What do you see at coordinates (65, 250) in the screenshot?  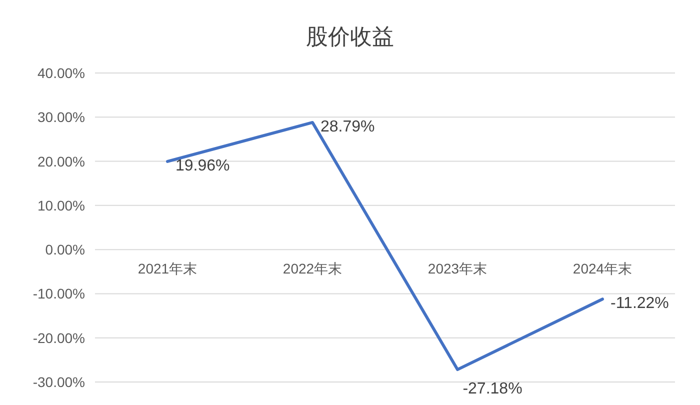 I see `y-tick-label: 0.00%` at bounding box center [65, 250].